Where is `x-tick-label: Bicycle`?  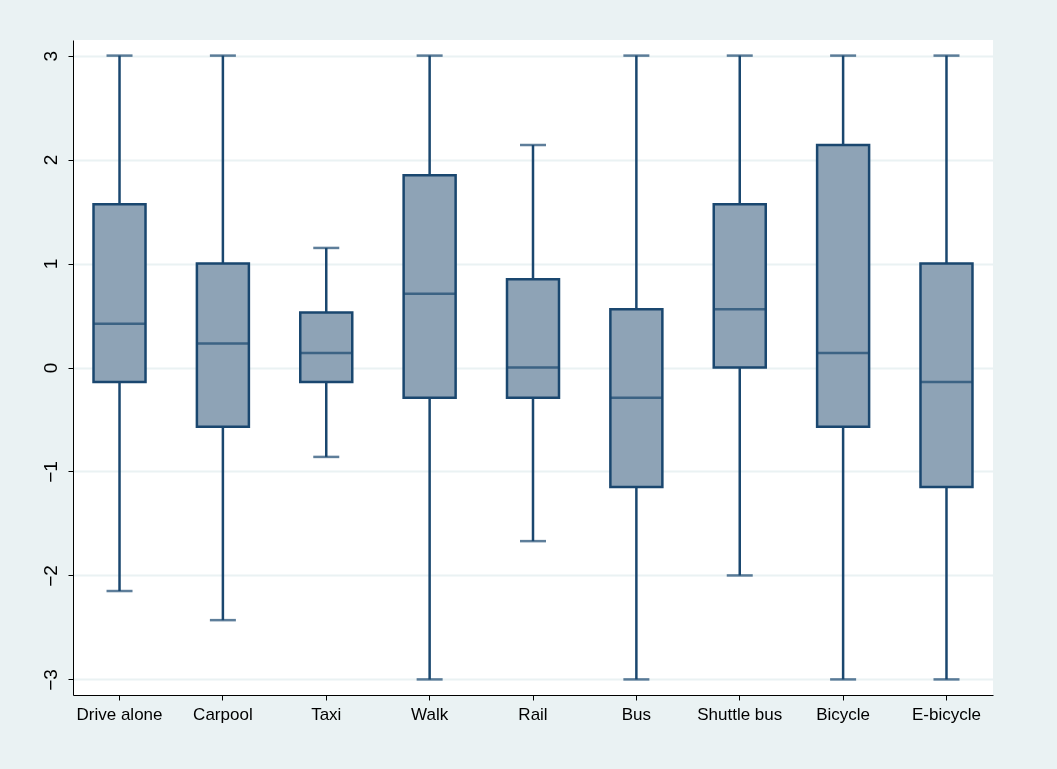
x-tick-label: Bicycle is located at coordinates (843, 714).